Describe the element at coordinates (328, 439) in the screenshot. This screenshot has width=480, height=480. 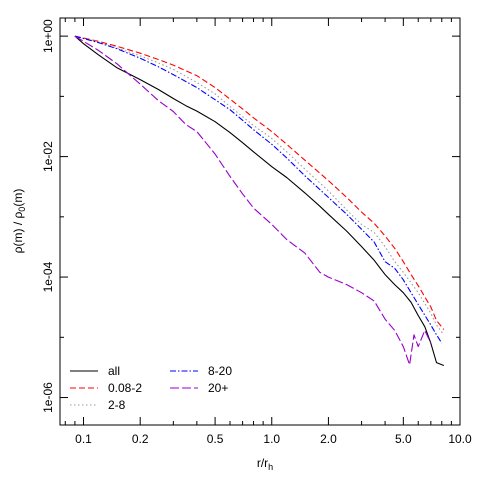
I see `x-tick-label: 2.0` at that location.